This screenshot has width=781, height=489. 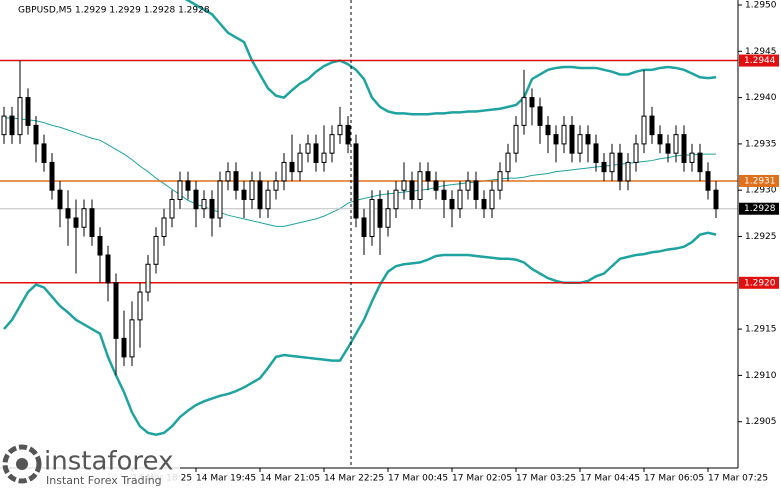 What do you see at coordinates (761, 422) in the screenshot?
I see `y-tick-label: 1.2905` at bounding box center [761, 422].